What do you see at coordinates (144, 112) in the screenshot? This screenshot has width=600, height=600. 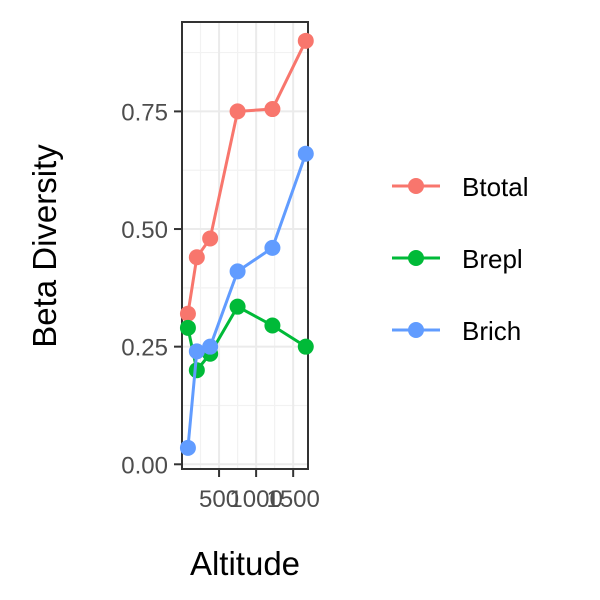 I see `y-tick-label: 0.75` at bounding box center [144, 112].